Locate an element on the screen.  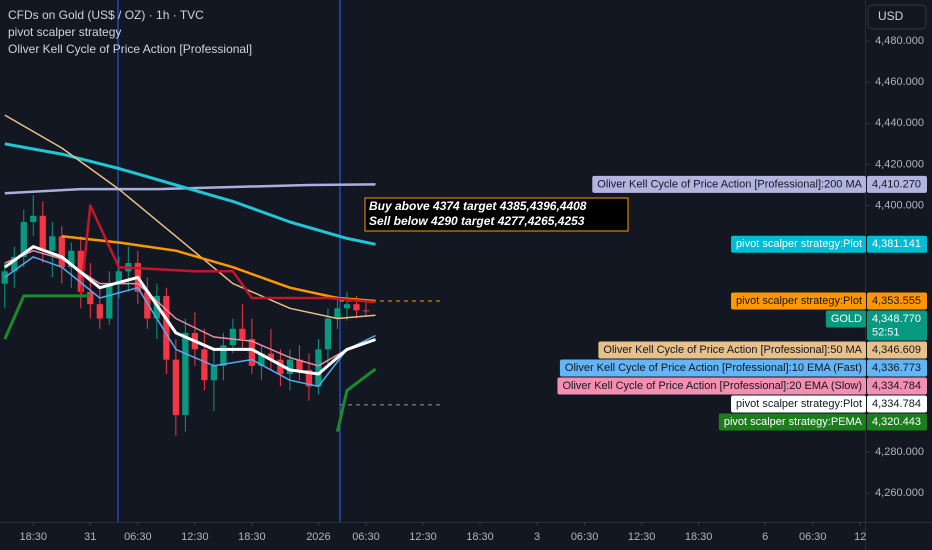
price-label-value: 4,348.770 is located at coordinates (896, 319).